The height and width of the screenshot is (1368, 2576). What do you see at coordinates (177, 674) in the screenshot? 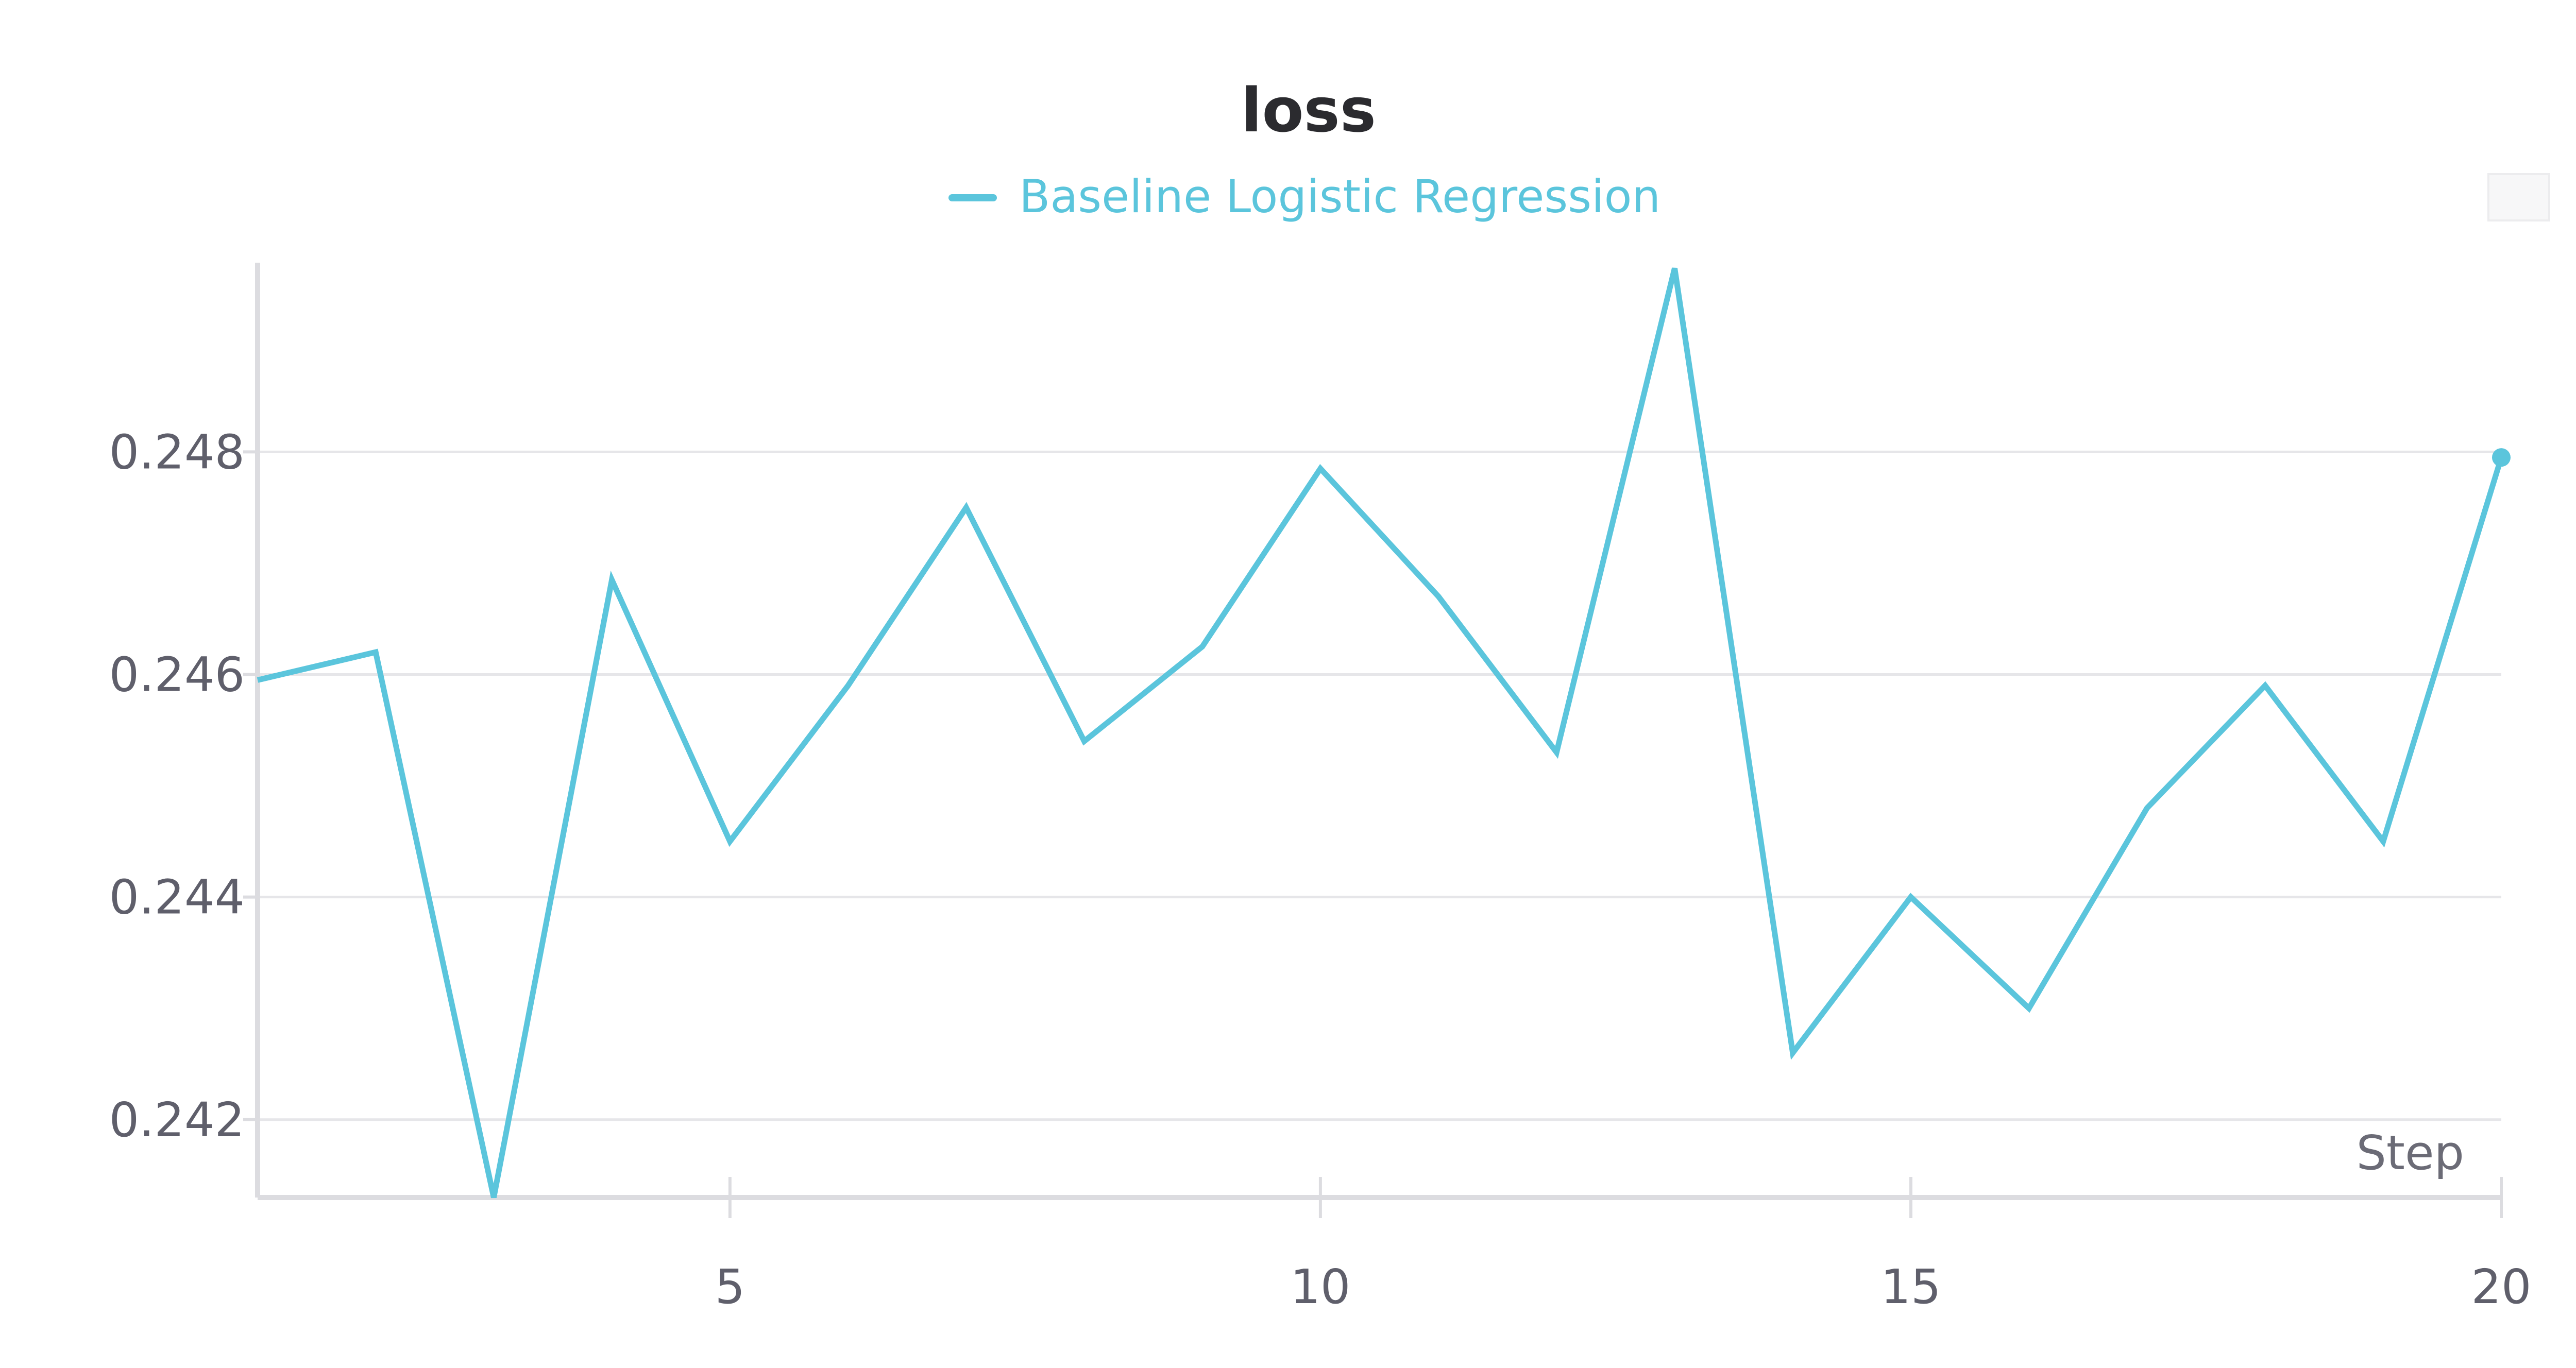
I see `y-tick-label: 0.246` at bounding box center [177, 674].